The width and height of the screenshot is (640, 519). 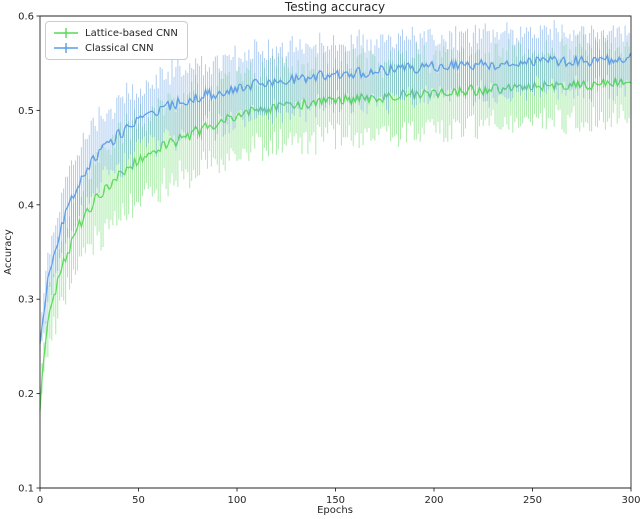 I want to click on y-tick-label: 0.5, so click(x=26, y=111).